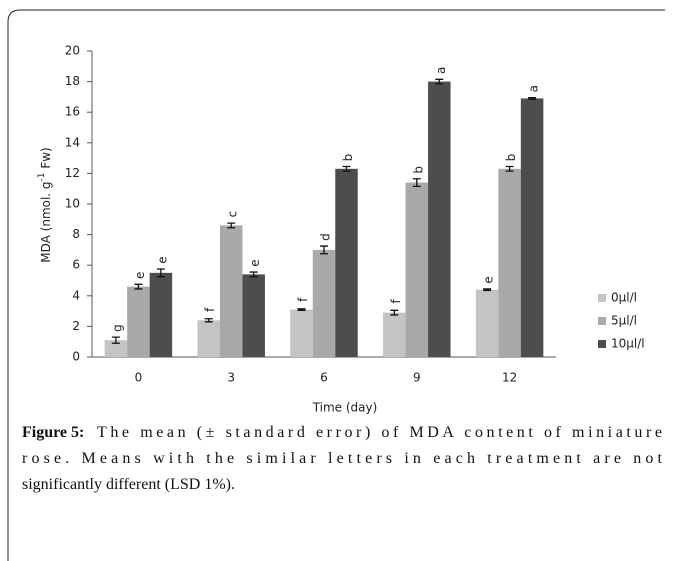 This screenshot has width=673, height=561. I want to click on x-tick-label: 6, so click(324, 378).